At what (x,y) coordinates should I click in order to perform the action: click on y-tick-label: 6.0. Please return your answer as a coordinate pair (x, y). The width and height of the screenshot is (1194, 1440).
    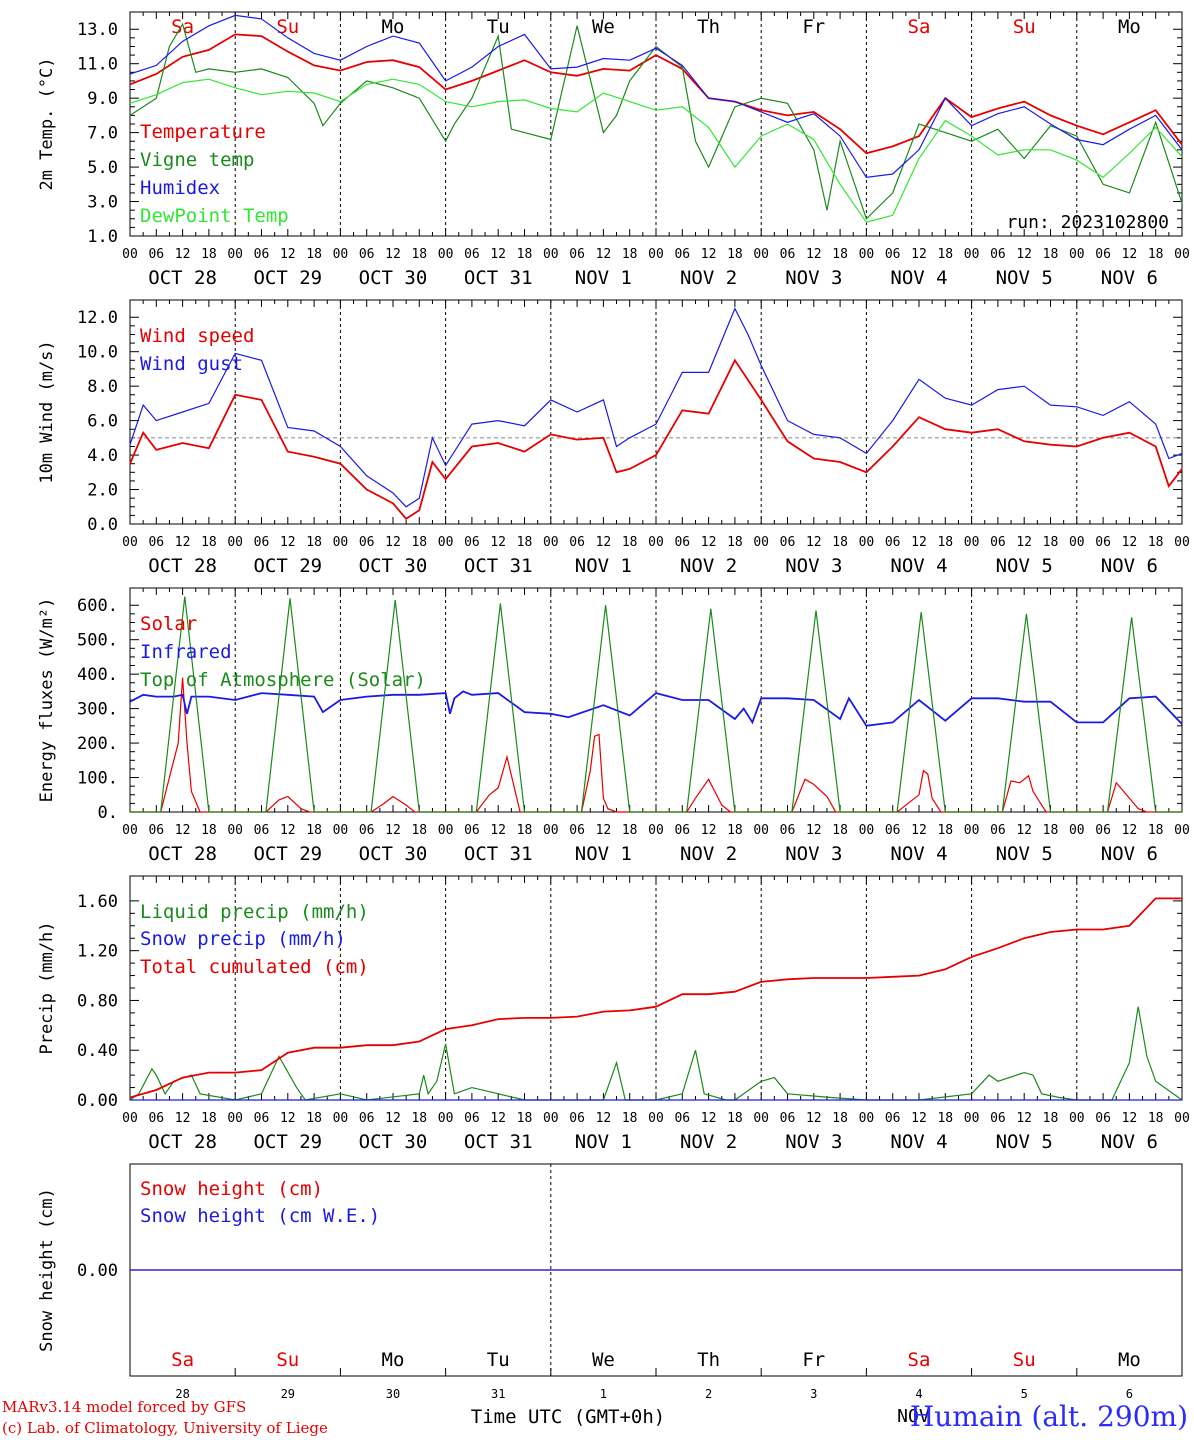
    Looking at the image, I should click on (102, 422).